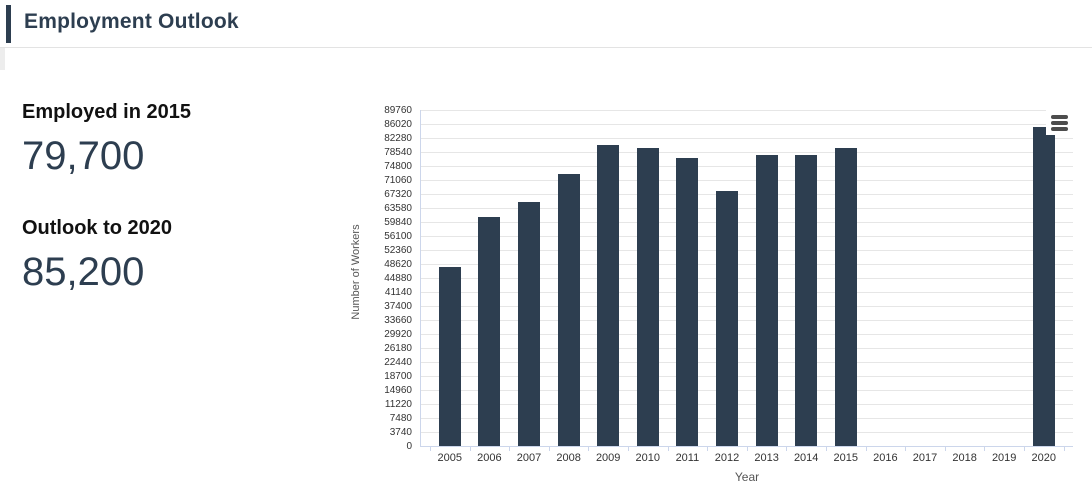 The width and height of the screenshot is (1092, 486). I want to click on bar-2011, so click(687, 302).